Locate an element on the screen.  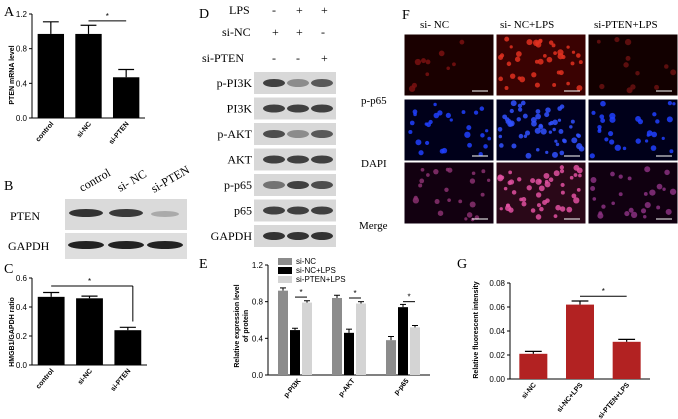
blot-d-cond-label: si-NC is located at coordinates (236, 32).